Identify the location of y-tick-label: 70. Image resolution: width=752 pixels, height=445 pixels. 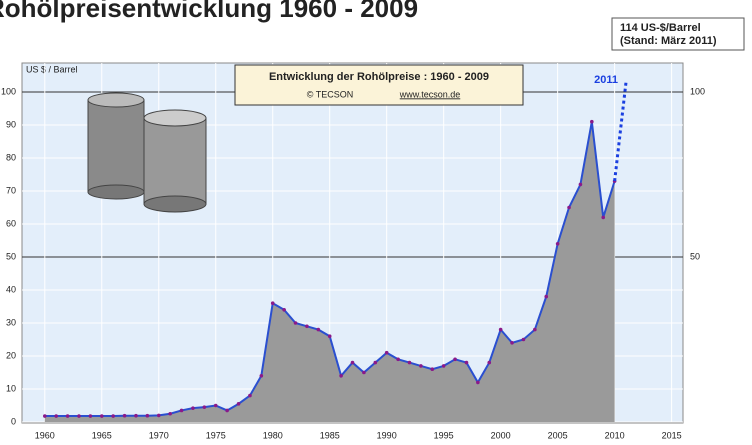
(11, 190).